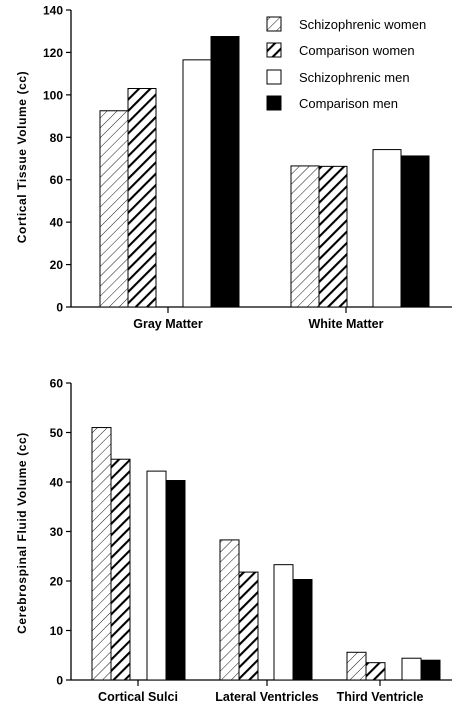 Image resolution: width=474 pixels, height=727 pixels. Describe the element at coordinates (59, 681) in the screenshot. I see `bottom-y-tick-label: 0` at that location.